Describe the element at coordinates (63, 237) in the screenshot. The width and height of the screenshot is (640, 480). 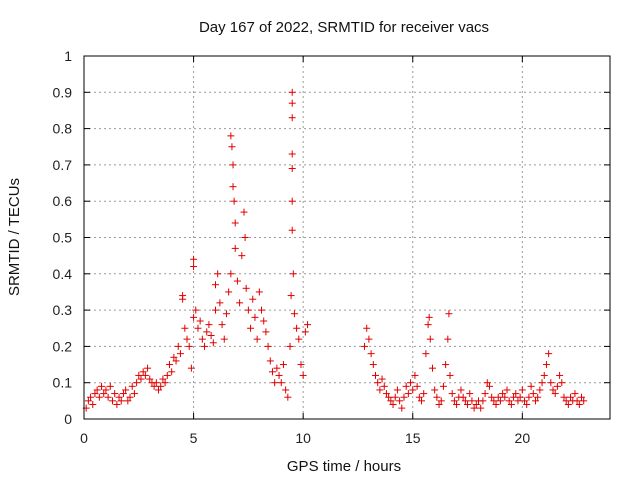
I see `y-tick-labels: 0 0.1 0.2 0.3 0.4 0.5 0.6 0.7 0.8 0.9 1` at that location.